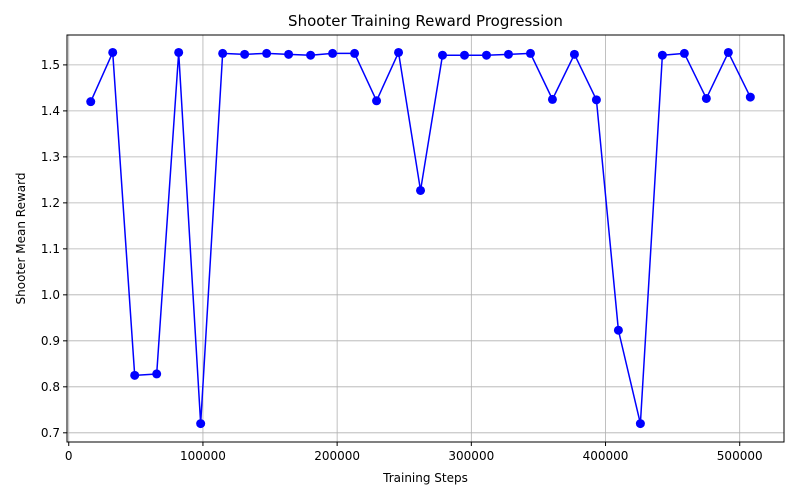 The width and height of the screenshot is (800, 500). I want to click on y-tick-label: 1.3, so click(50, 157).